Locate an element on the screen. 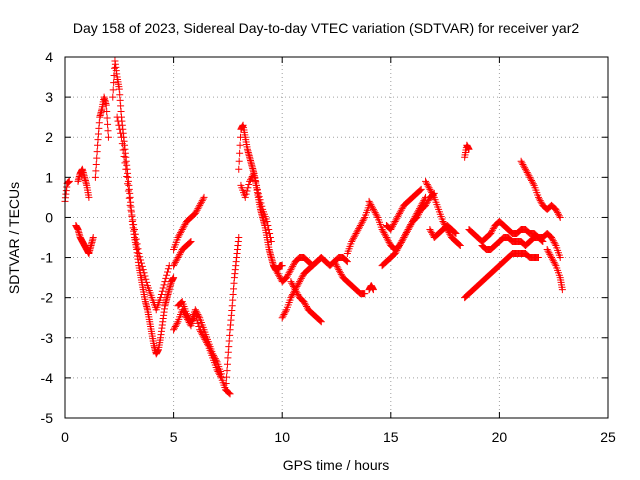 The image size is (640, 480). series-s16 is located at coordinates (306, 302).